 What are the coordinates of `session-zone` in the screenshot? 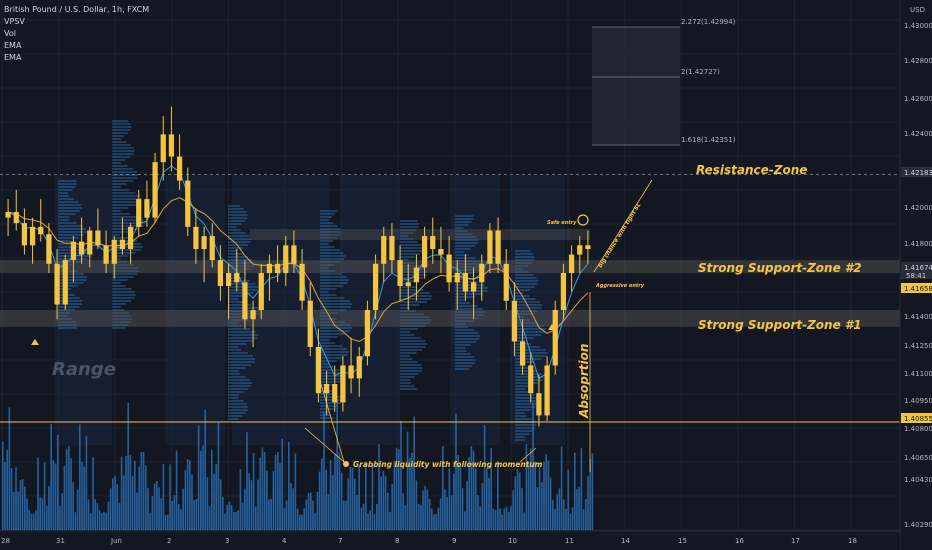 It's located at (83, 310).